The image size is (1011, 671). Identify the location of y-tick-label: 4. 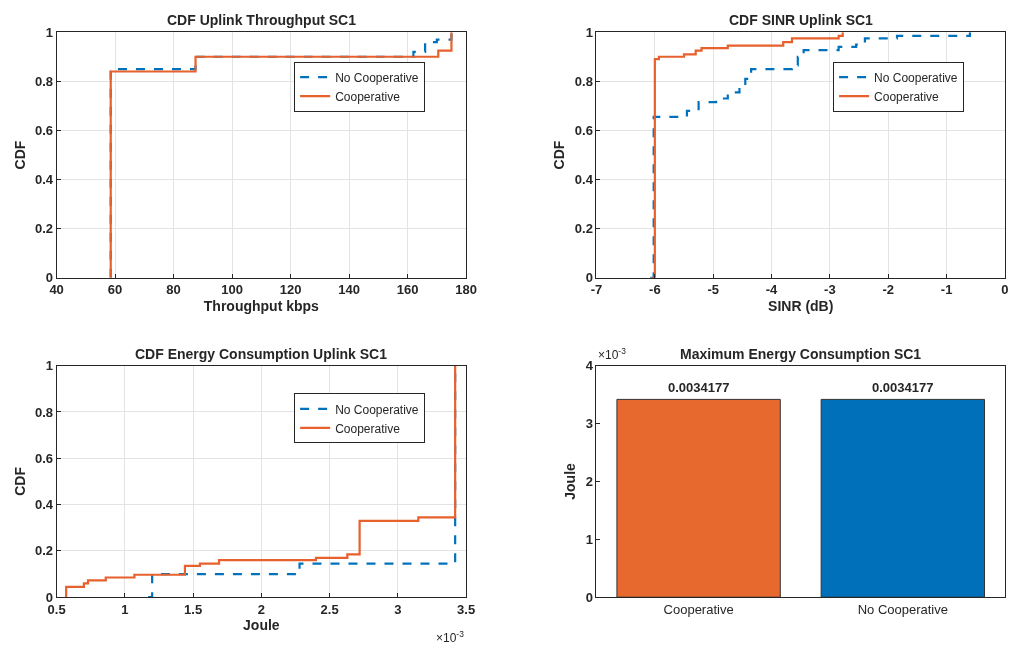
(589, 366).